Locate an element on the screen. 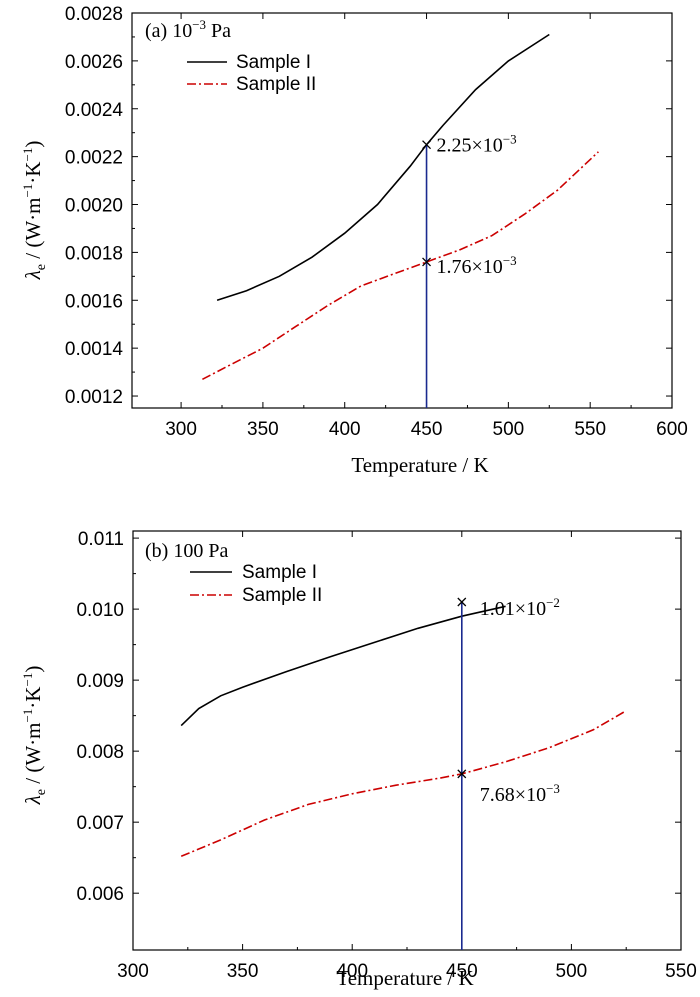 The height and width of the screenshot is (997, 700). y-tick-label: 0.0026 is located at coordinates (94, 62).